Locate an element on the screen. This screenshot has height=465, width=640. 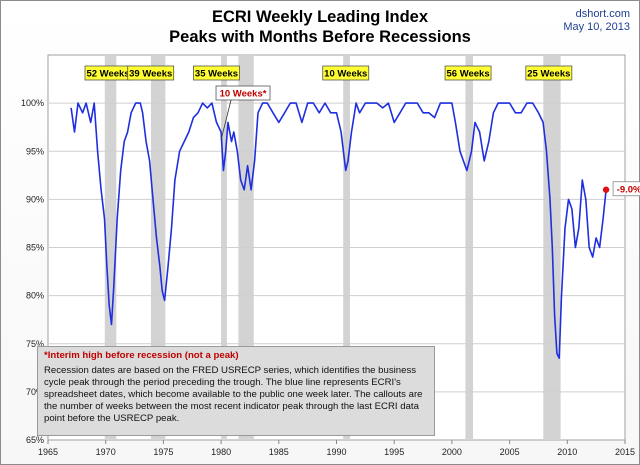
x-tick-label: 1965 is located at coordinates (48, 452).